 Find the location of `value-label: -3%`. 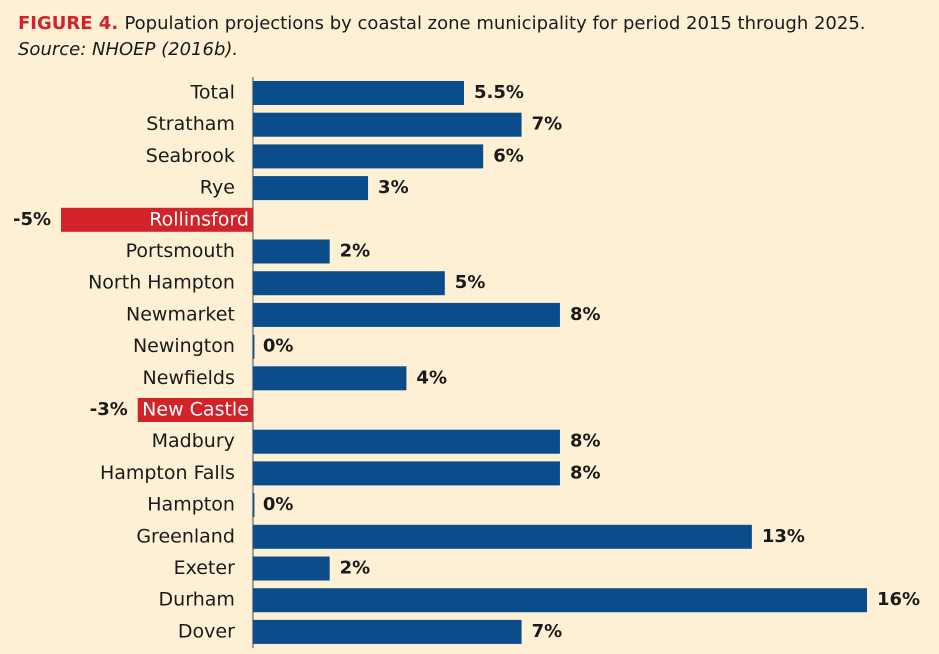

value-label: -3% is located at coordinates (109, 409).